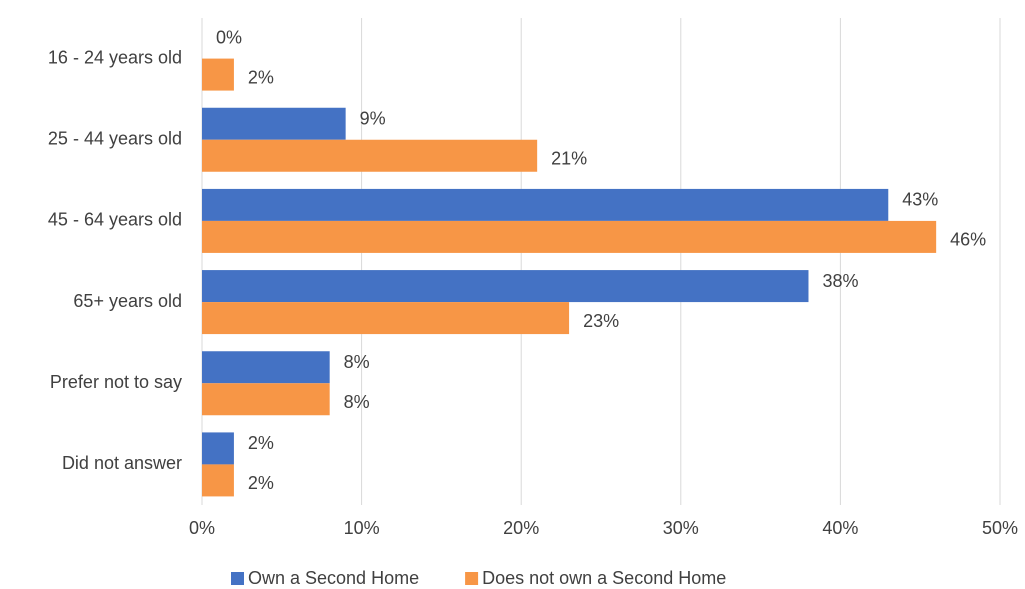 This screenshot has width=1025, height=589. I want to click on data-label: 23%, so click(601, 321).